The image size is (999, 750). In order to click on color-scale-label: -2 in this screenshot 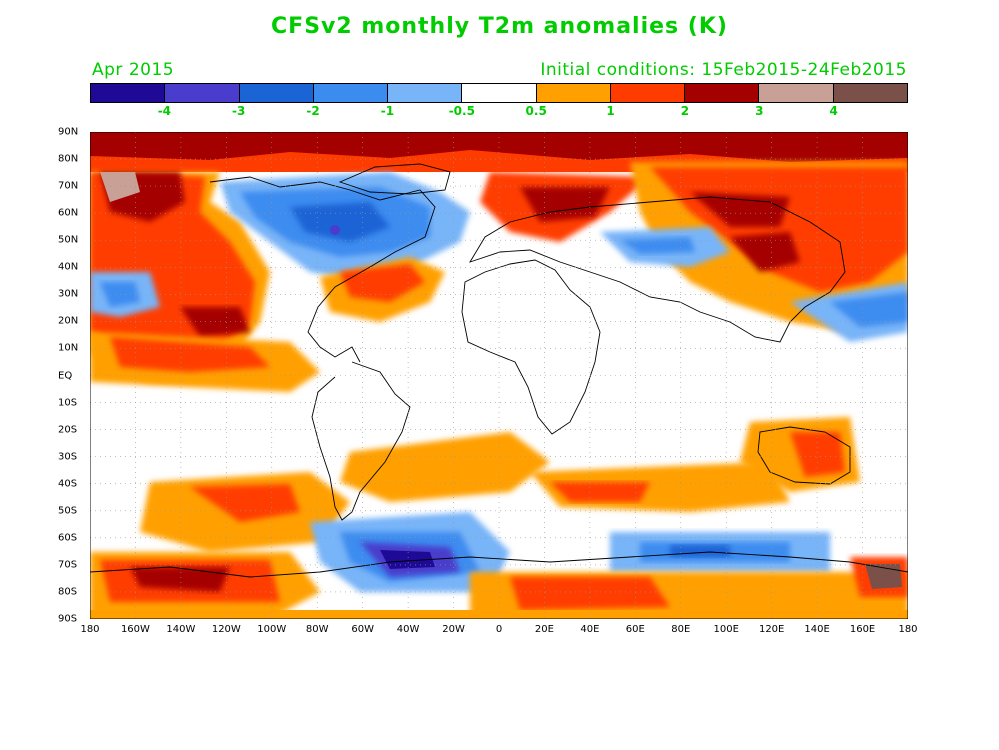, I will do `click(313, 111)`.